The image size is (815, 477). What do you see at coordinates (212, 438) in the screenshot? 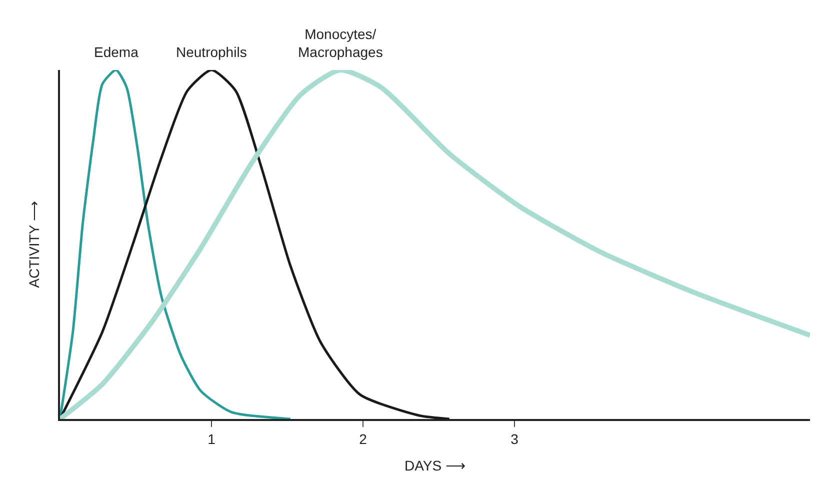
I see `x-tick-label: 1` at bounding box center [212, 438].